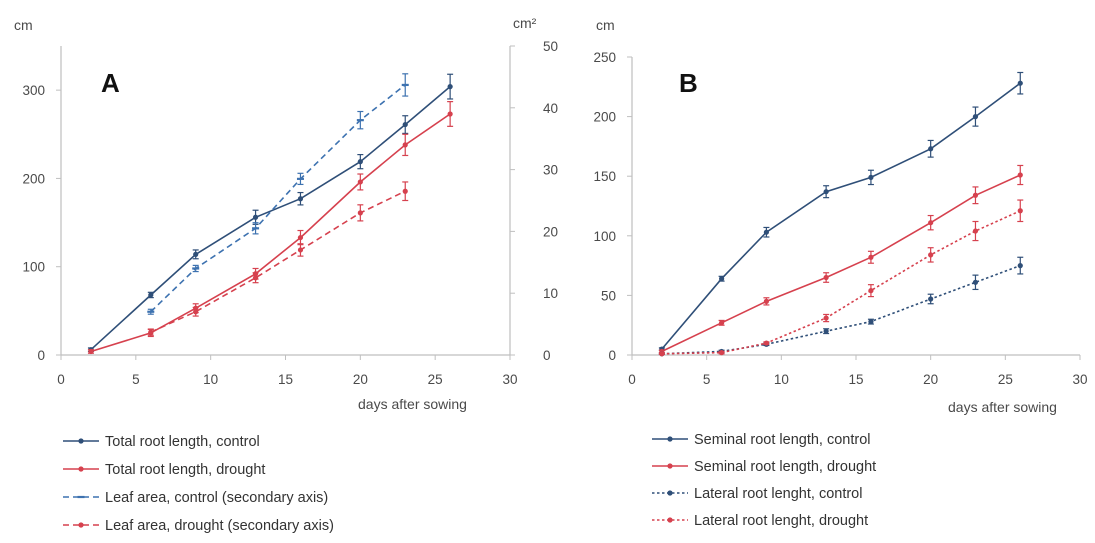  Describe the element at coordinates (550, 108) in the screenshot. I see `chart-a-y2-tick-label: 40` at that location.